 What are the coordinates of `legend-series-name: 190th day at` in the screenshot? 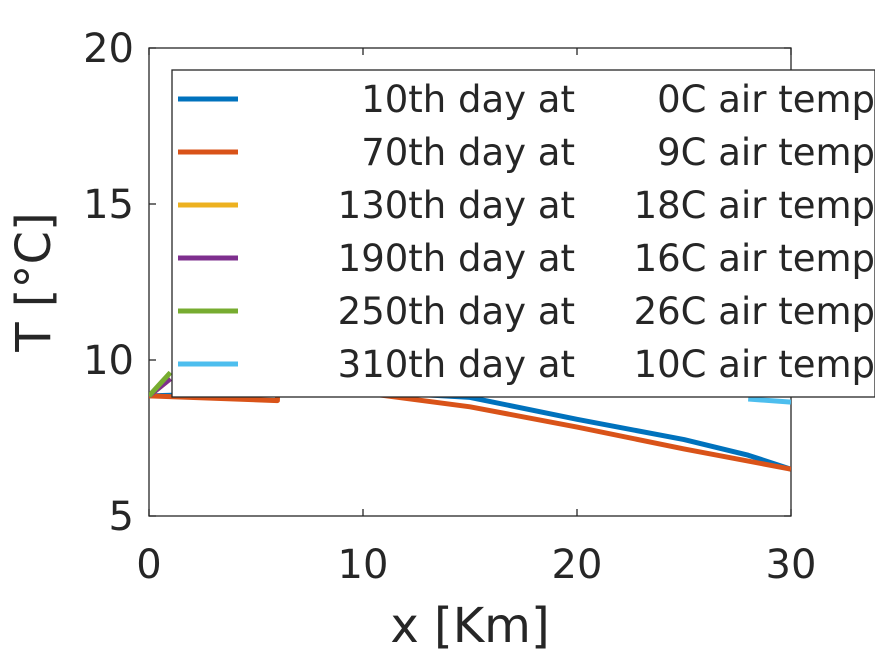 It's located at (456, 258).